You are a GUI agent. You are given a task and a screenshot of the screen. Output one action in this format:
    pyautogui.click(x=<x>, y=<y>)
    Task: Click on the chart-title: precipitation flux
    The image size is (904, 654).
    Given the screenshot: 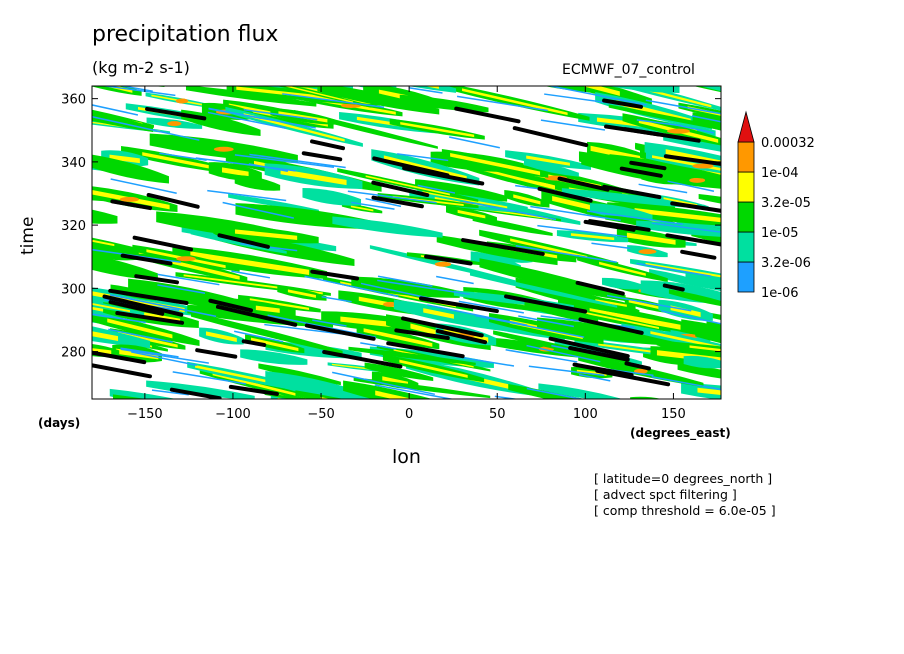 What is the action you would take?
    pyautogui.click(x=185, y=34)
    